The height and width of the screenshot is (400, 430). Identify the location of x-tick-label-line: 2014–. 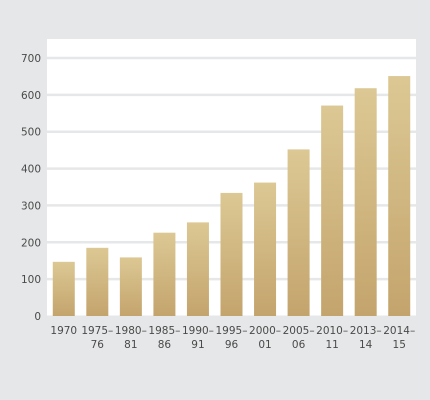
(399, 331).